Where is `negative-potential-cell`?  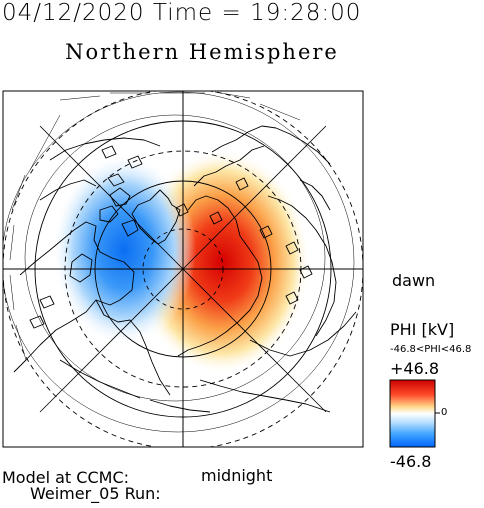 negative-potential-cell is located at coordinates (124, 250).